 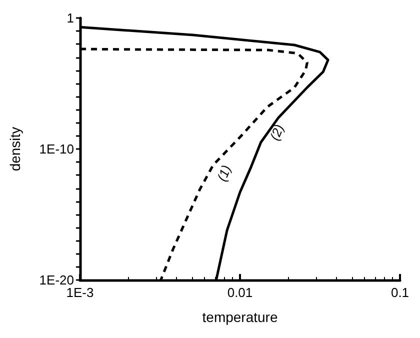 I want to click on x-tick-label: 0.1, so click(x=400, y=292).